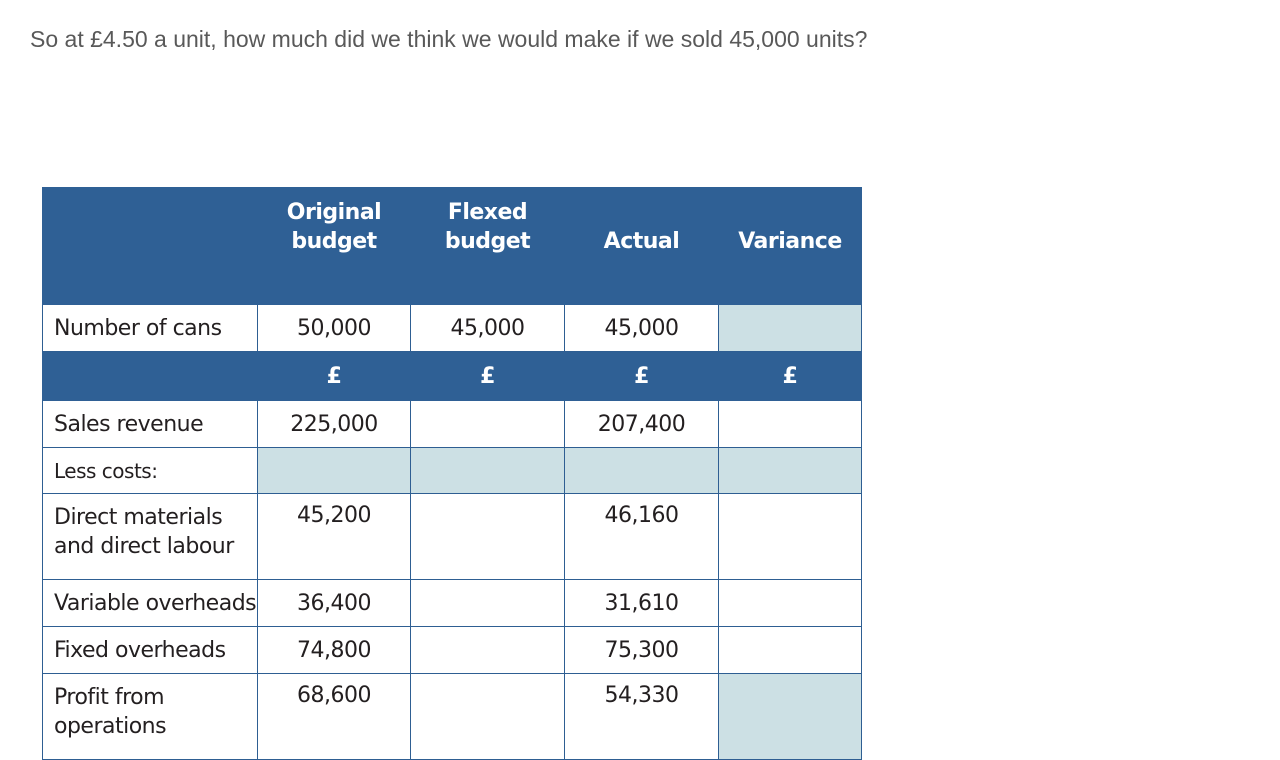  I want to click on currency-variance: £, so click(790, 376).